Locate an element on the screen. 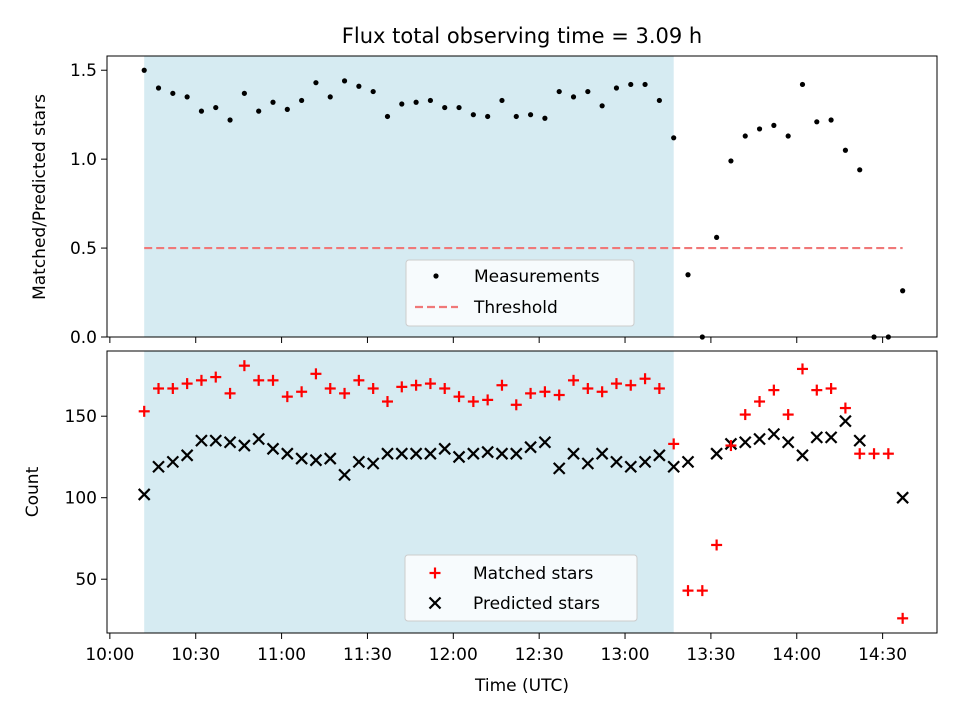 Image resolution: width=960 pixels, height=720 pixels. legend-predicted-stars-label: Predicted stars is located at coordinates (536, 604).